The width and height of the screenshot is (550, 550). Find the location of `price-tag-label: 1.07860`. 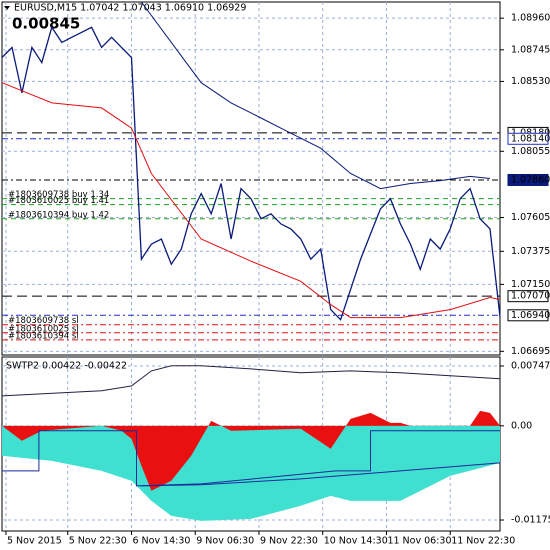

price-tag-label: 1.07860 is located at coordinates (530, 179).